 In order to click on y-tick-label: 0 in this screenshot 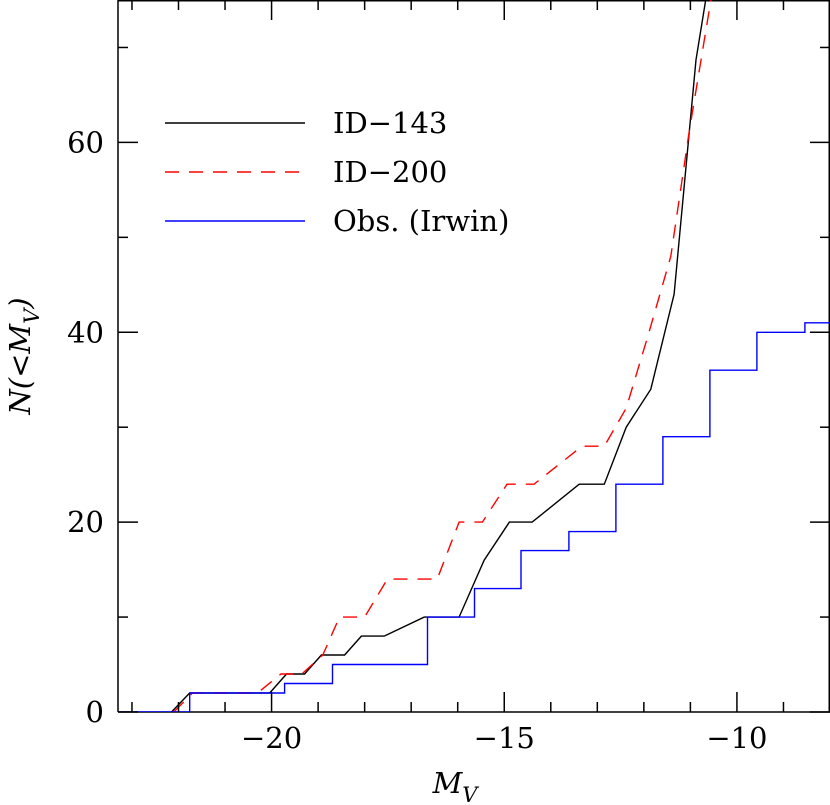, I will do `click(95, 712)`.